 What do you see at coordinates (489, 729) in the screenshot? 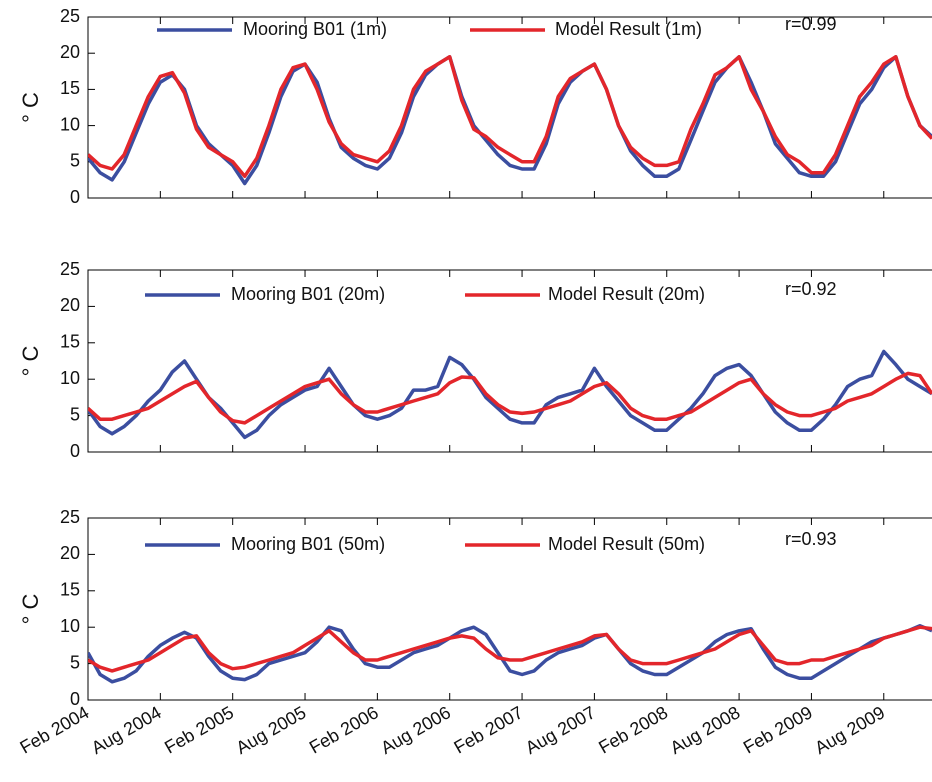
I see `x-tick-label: Feb 2007` at bounding box center [489, 729].